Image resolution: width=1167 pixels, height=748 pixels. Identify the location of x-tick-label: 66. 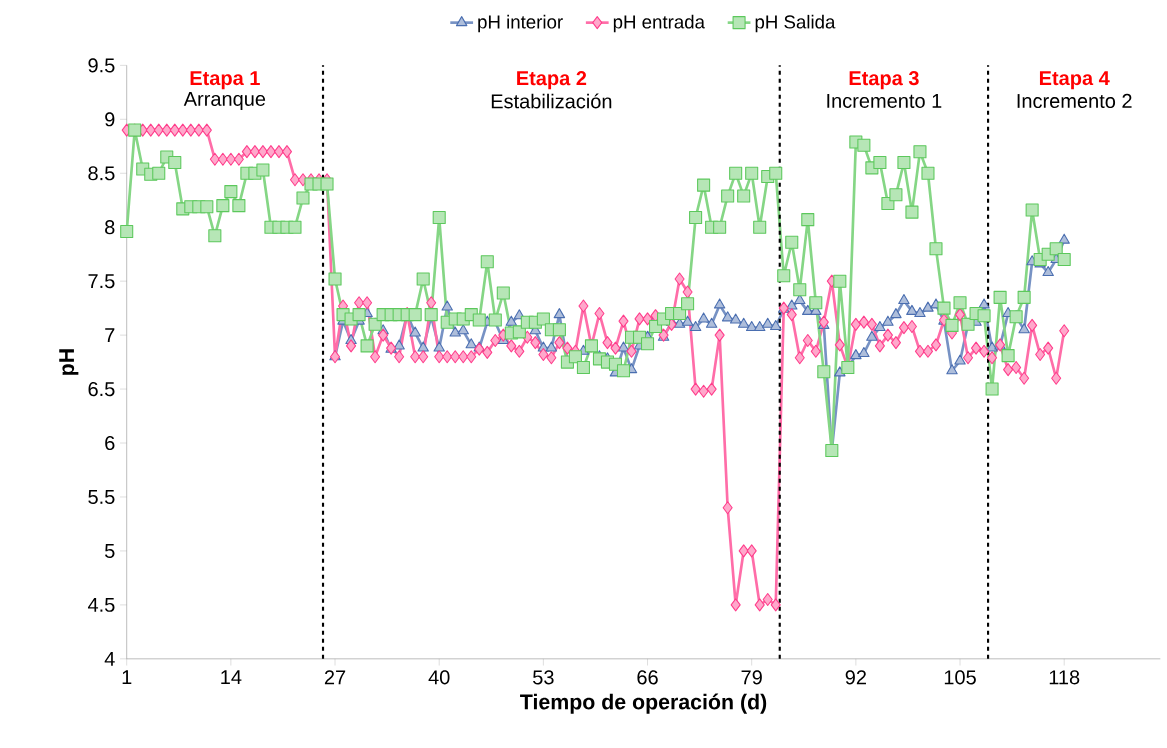
(647, 677).